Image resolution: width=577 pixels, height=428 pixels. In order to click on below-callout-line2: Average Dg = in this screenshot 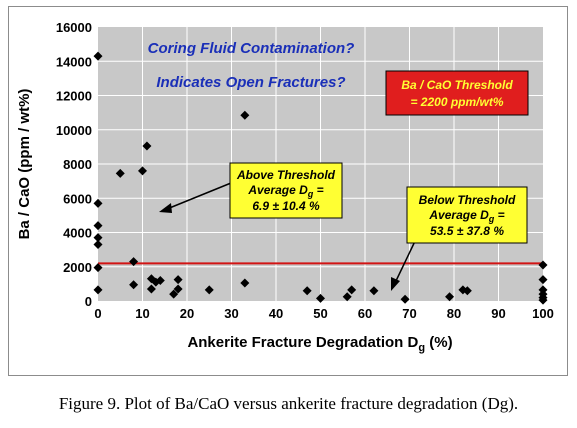, I will do `click(466, 216)`.